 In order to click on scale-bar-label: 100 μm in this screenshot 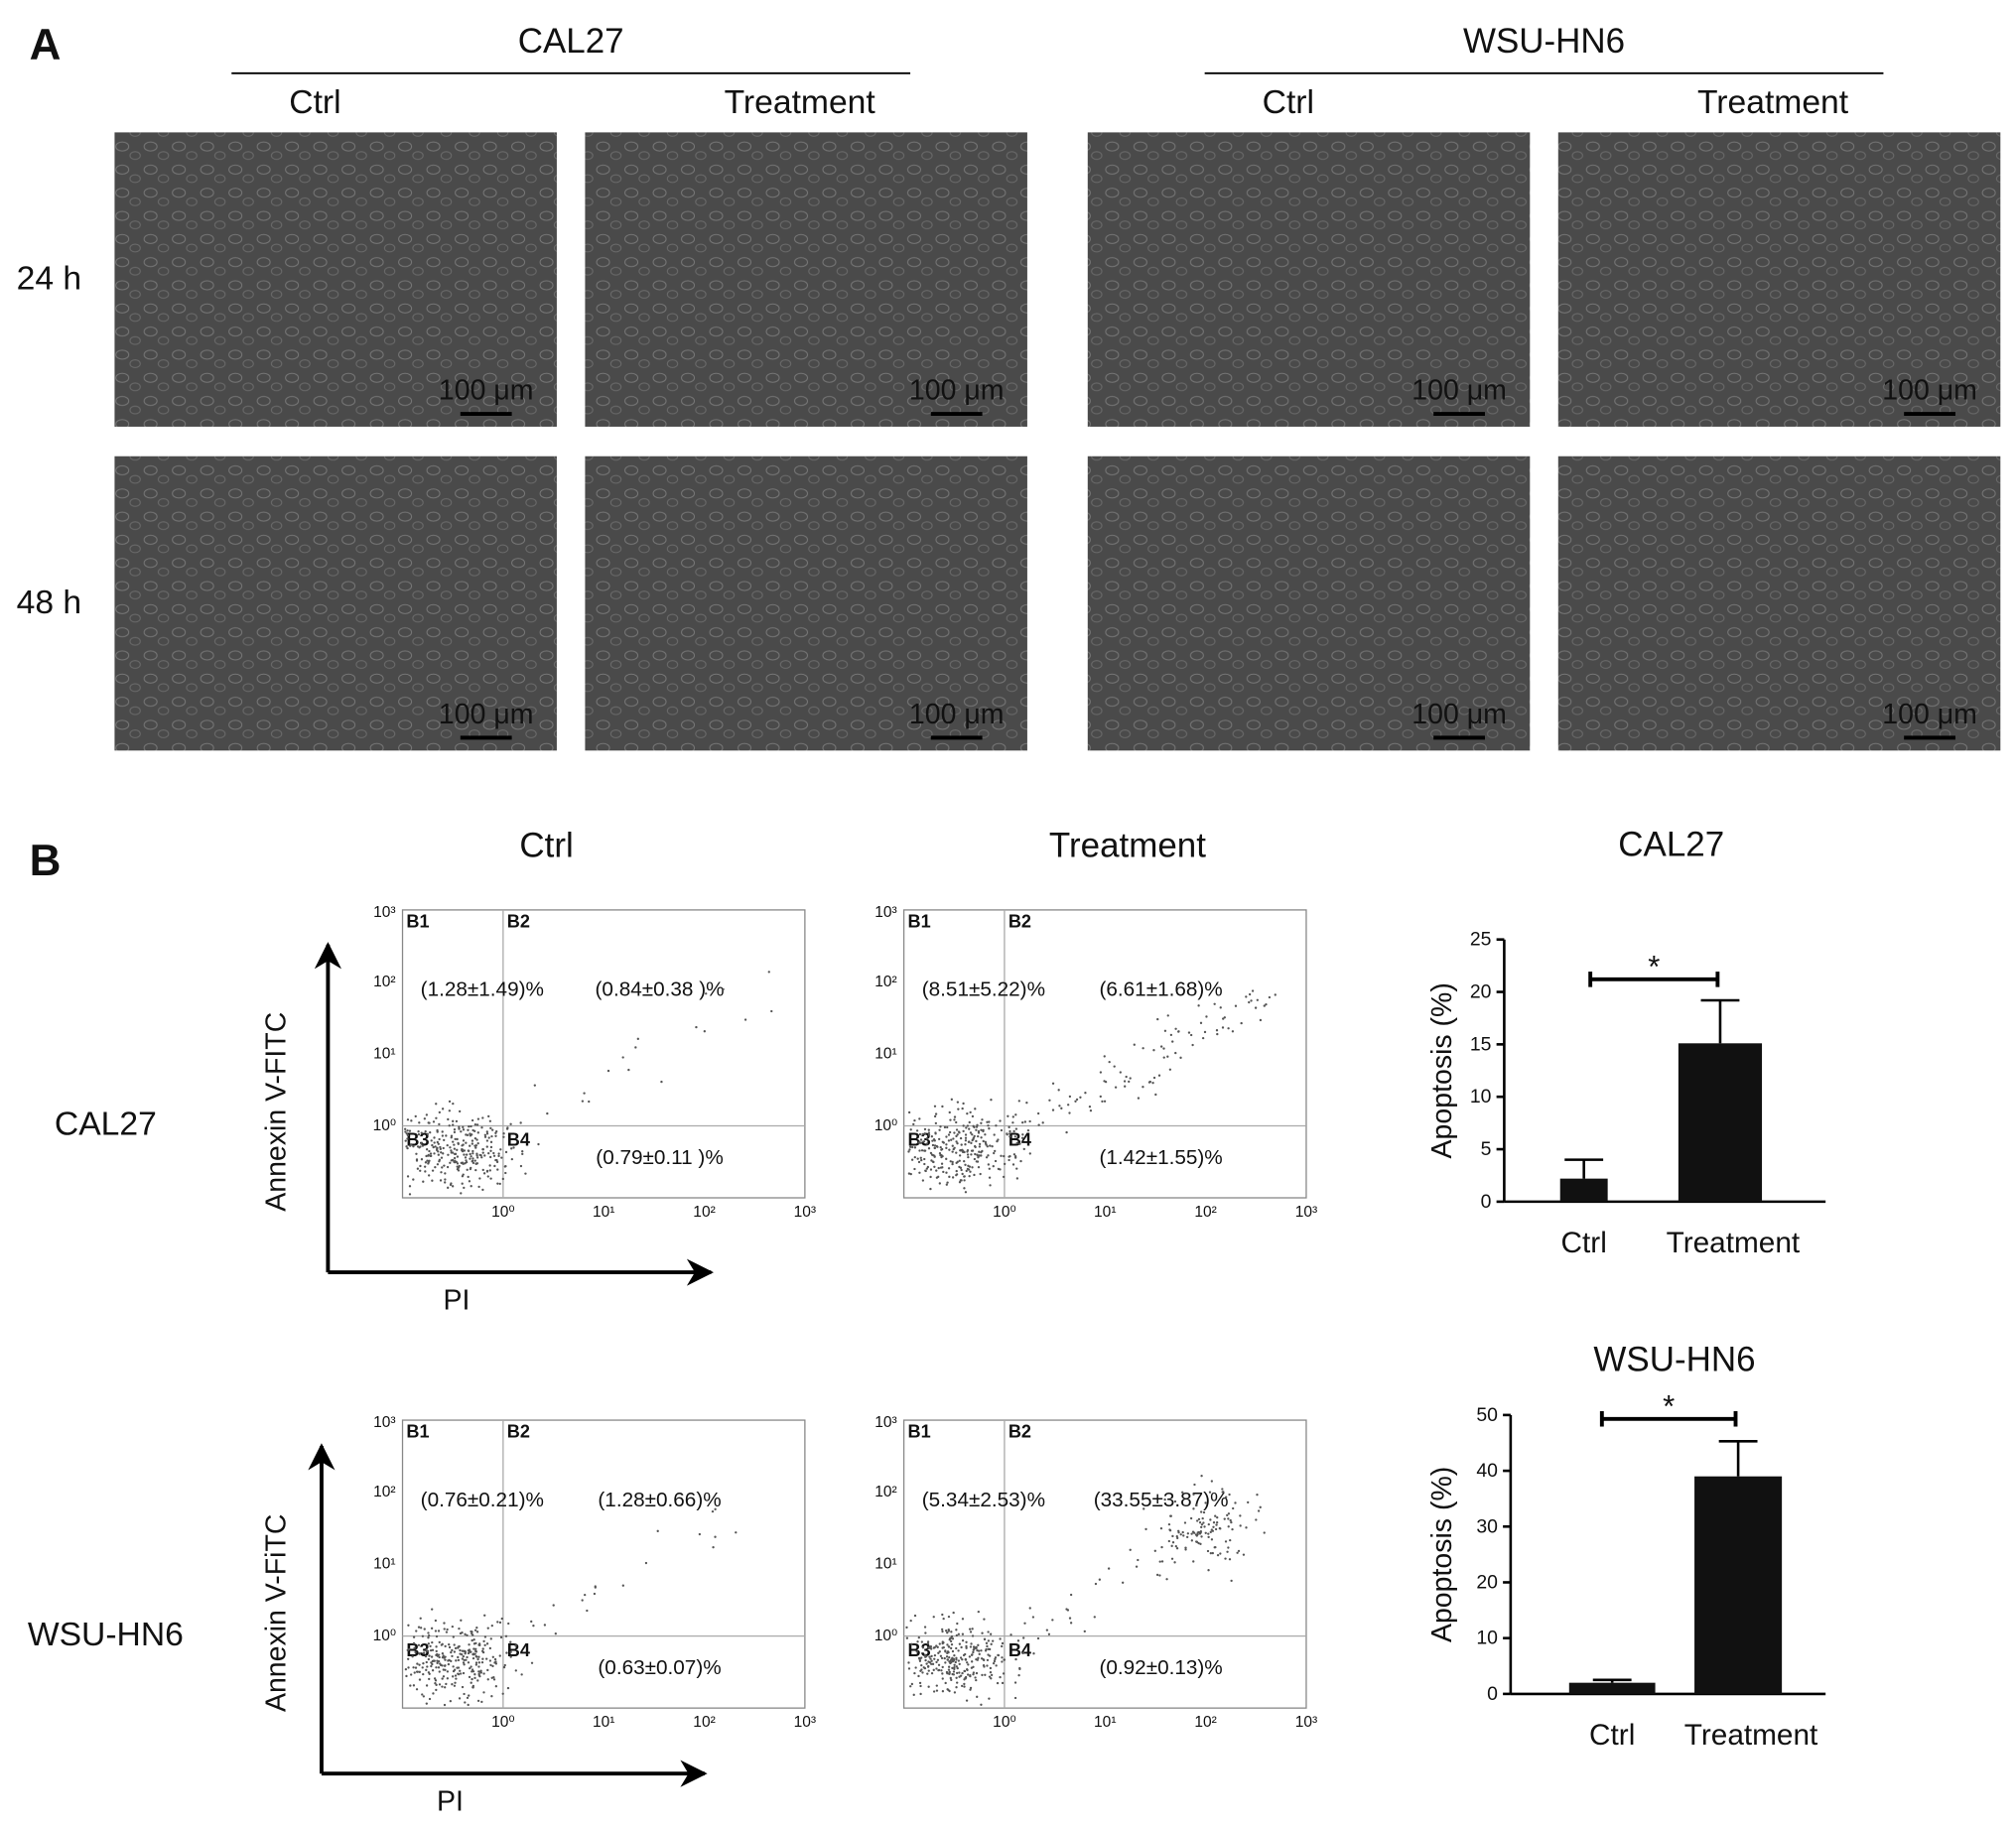, I will do `click(487, 714)`.